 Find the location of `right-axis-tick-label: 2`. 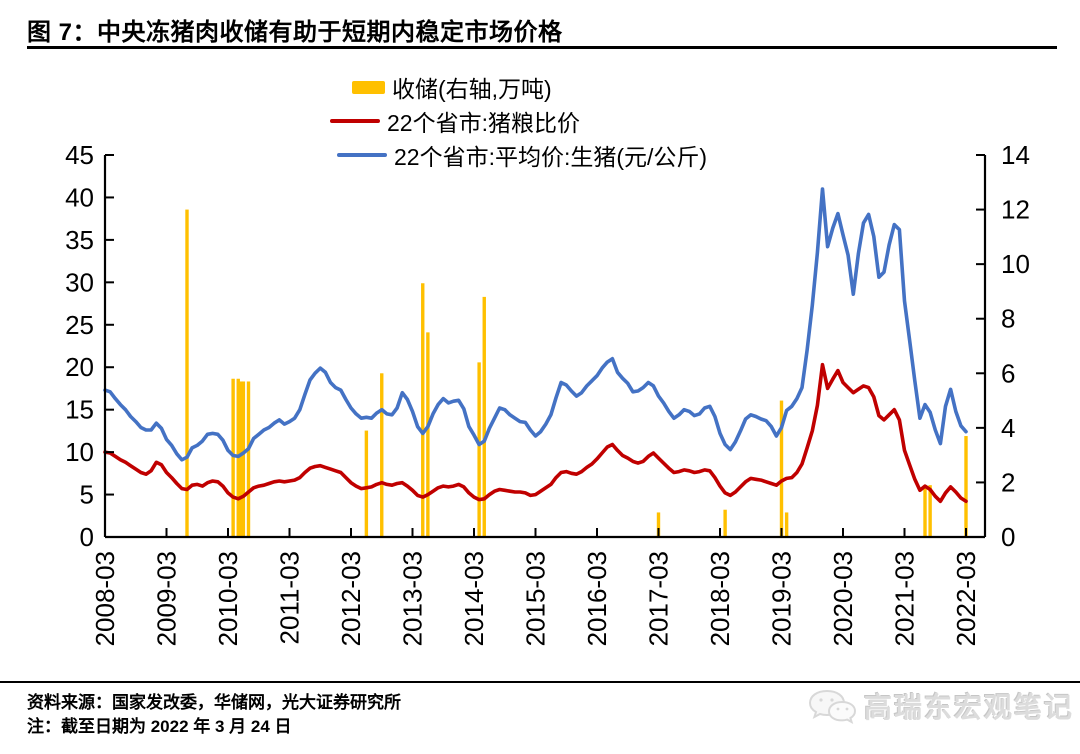

right-axis-tick-label: 2 is located at coordinates (1008, 482).